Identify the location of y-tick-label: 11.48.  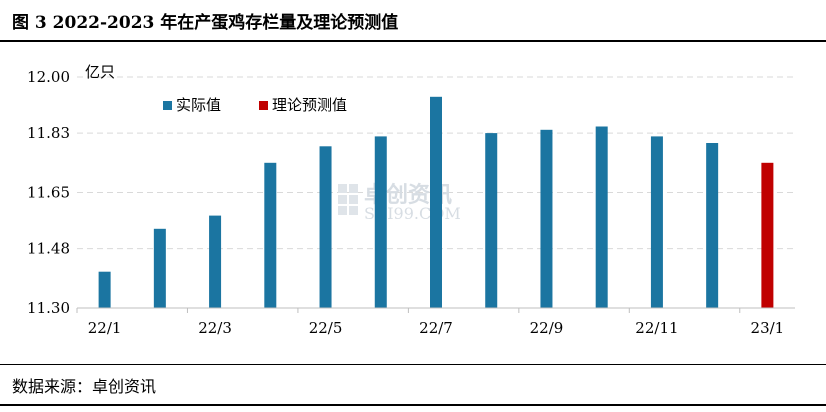
(48, 249).